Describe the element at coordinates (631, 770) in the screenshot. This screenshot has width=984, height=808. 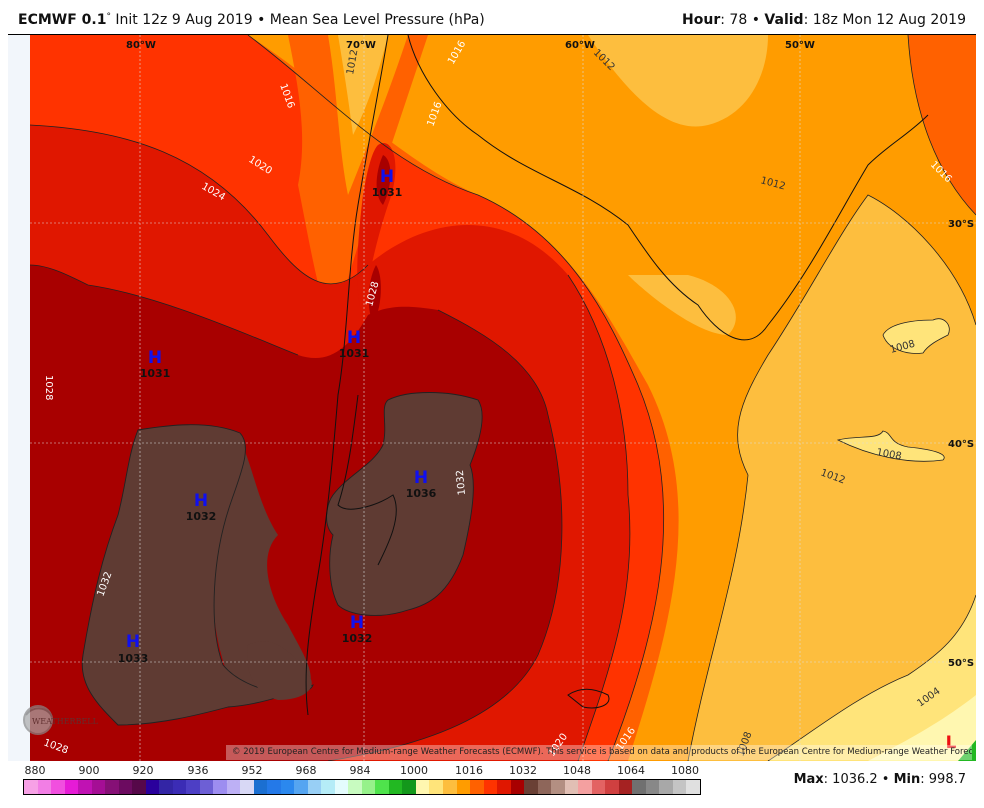
I see `legend-tick: 1064` at that location.